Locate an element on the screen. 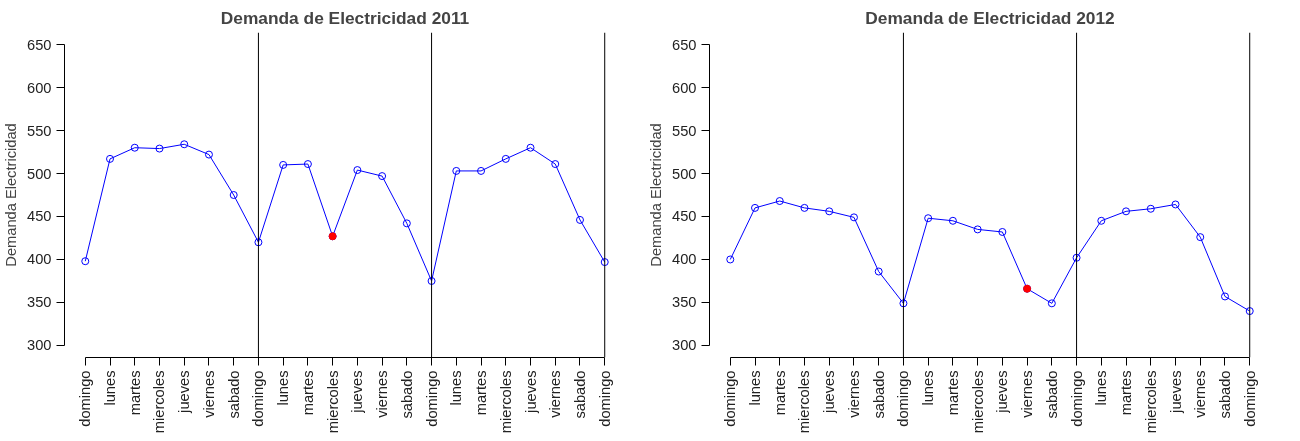  chart-title: Demanda de Electricidad 2012 is located at coordinates (990, 17).